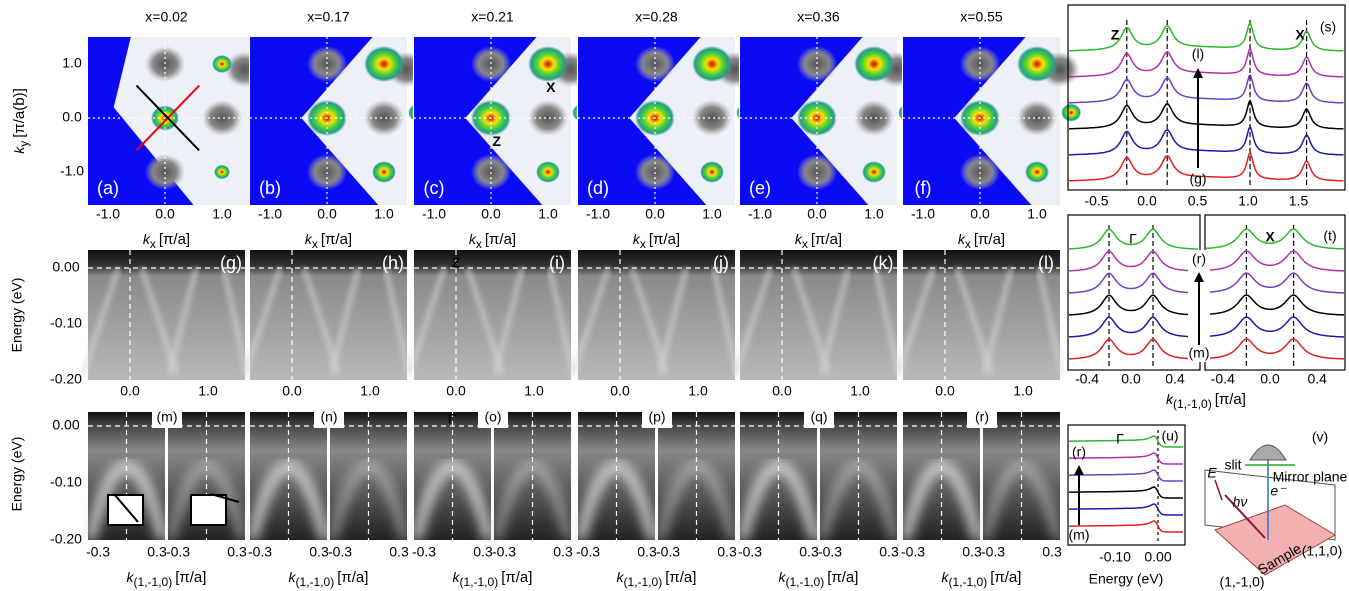 The height and width of the screenshot is (591, 1349). I want to click on edc-curve, so click(1125, 441).